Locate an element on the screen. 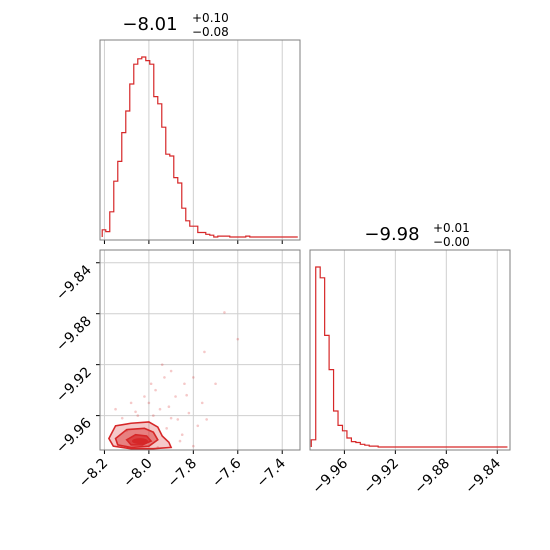 This screenshot has height=550, width=550. x-tick-label-2: −9.92 is located at coordinates (382, 477).